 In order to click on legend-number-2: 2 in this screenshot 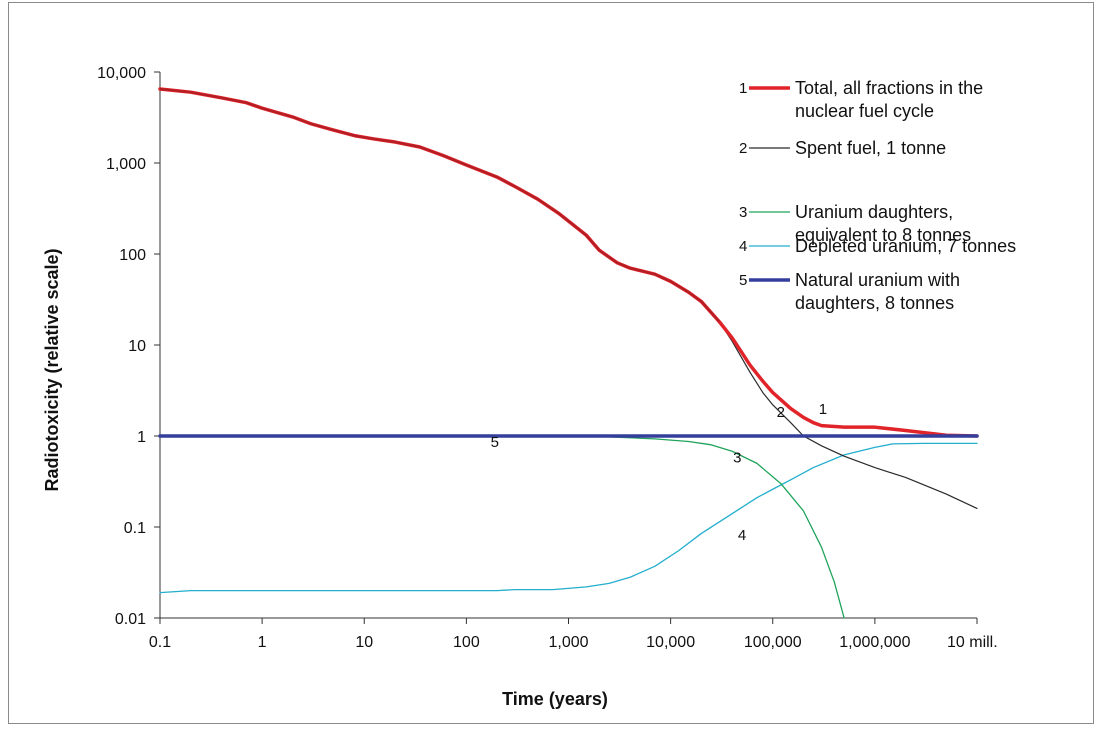, I will do `click(743, 148)`.